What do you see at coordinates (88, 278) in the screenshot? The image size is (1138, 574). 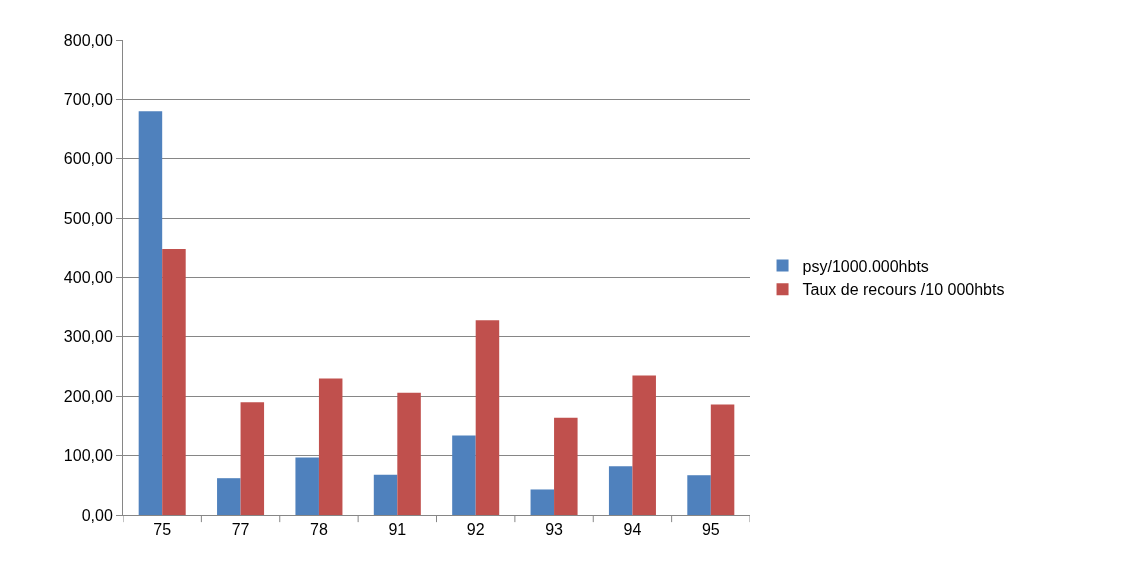 I see `y-tick-label: 400,00` at bounding box center [88, 278].